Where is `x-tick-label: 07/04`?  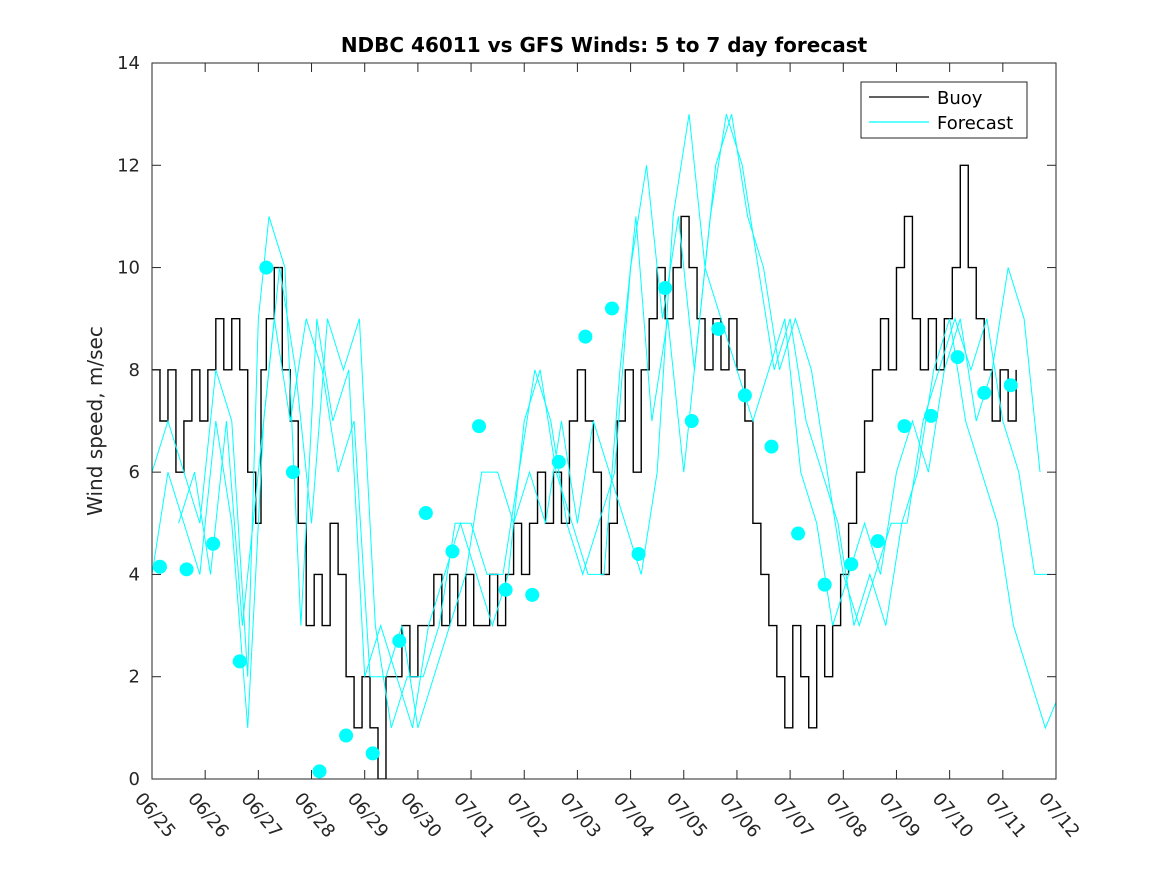 x-tick-label: 07/04 is located at coordinates (633, 815).